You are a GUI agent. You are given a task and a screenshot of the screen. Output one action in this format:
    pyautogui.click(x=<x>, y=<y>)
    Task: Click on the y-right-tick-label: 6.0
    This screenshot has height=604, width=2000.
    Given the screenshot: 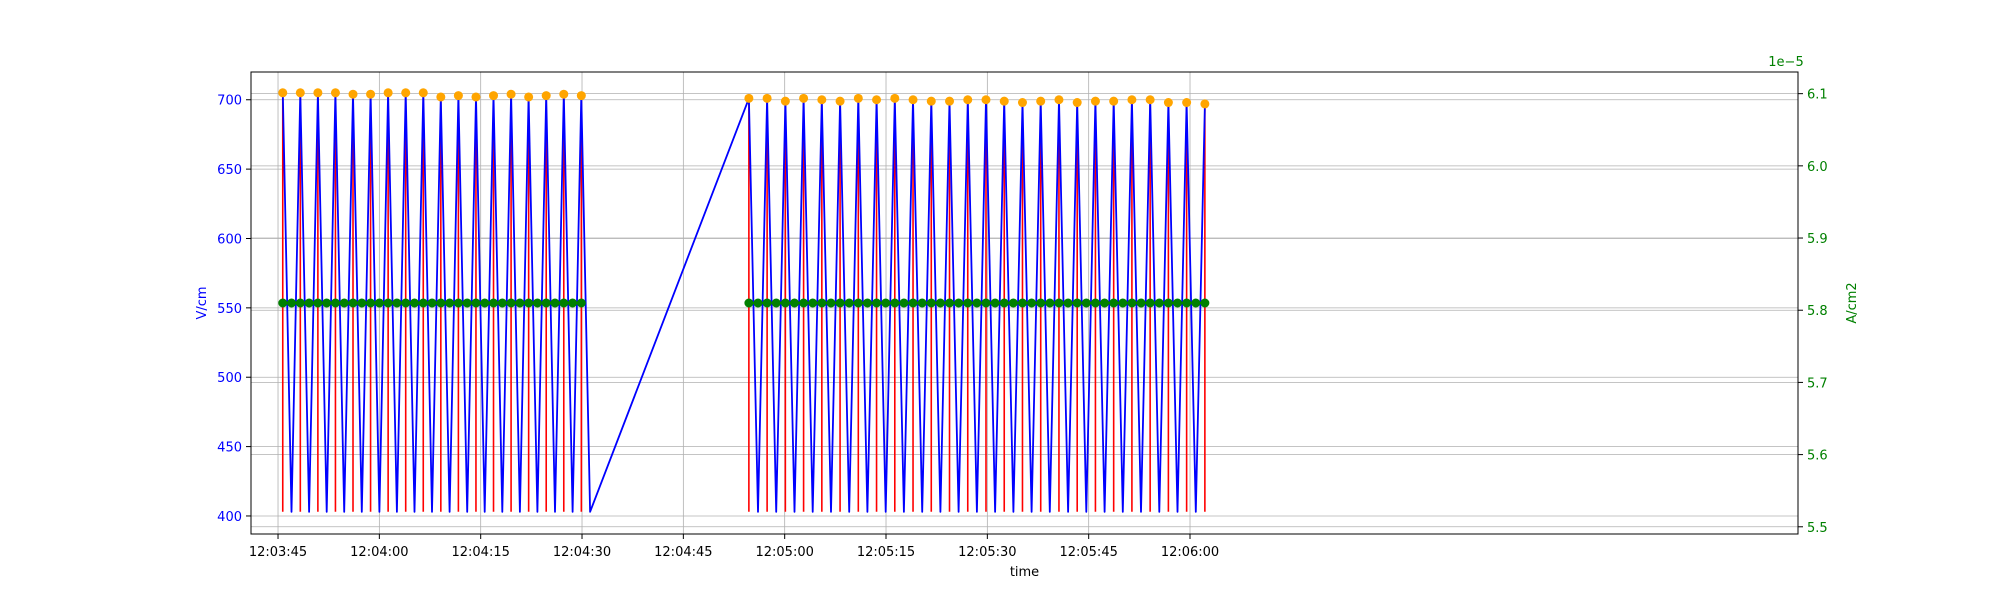 What is the action you would take?
    pyautogui.click(x=1817, y=167)
    